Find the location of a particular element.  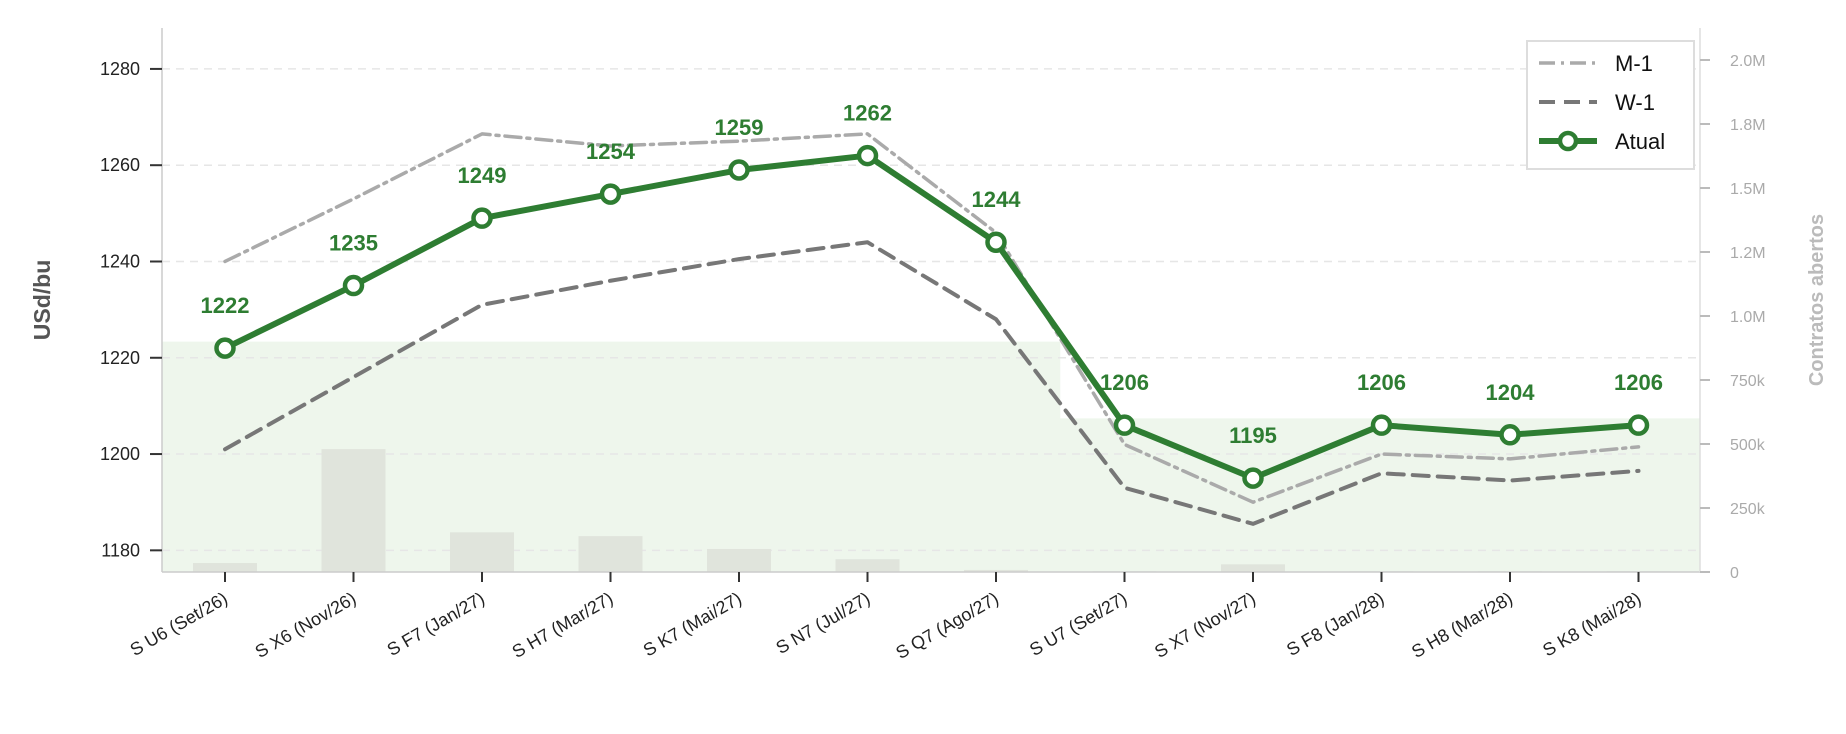

data-label: 1259 is located at coordinates (739, 127).